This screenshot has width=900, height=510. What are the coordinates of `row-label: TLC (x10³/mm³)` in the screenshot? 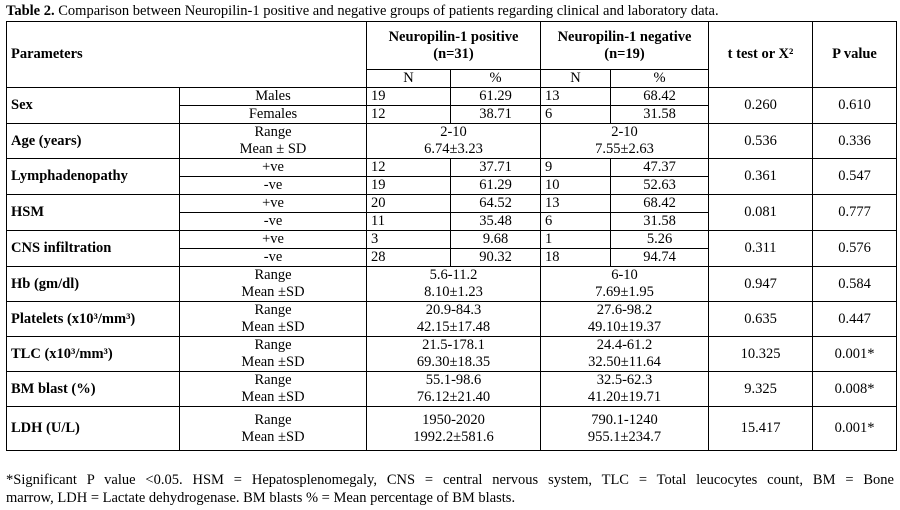 It's located at (93, 354).